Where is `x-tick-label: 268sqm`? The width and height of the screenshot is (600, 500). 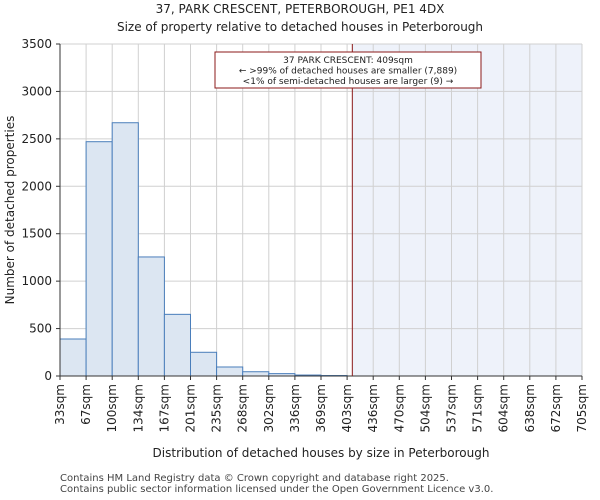 x-tick-label: 268sqm is located at coordinates (243, 408).